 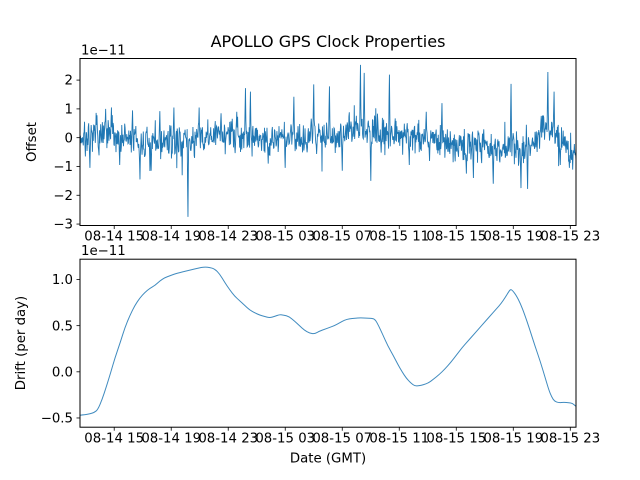 What do you see at coordinates (63, 225) in the screenshot?
I see `y-tick-label: −3` at bounding box center [63, 225].